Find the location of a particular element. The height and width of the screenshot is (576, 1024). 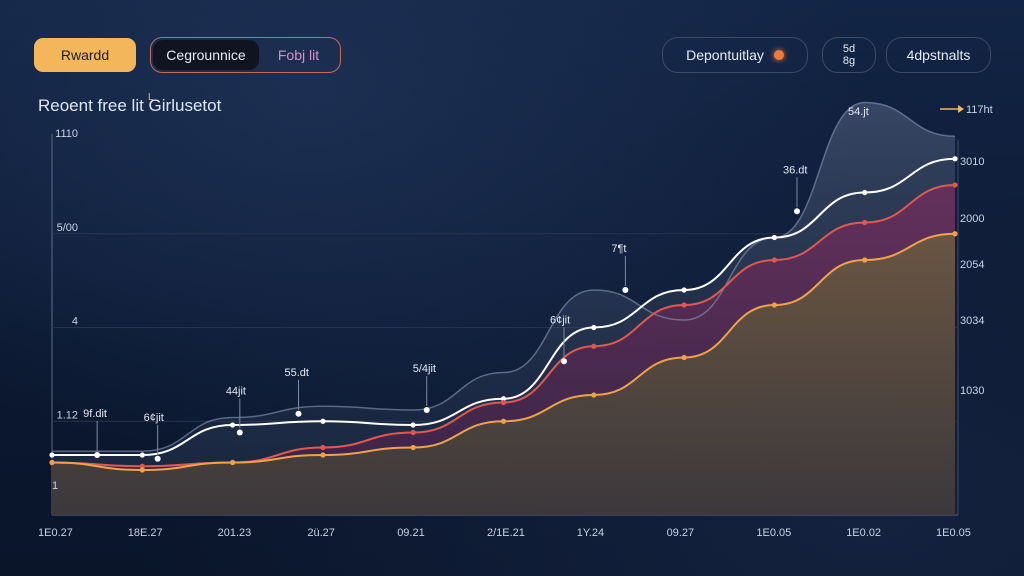

reward-button-label: Rwardd is located at coordinates (85, 55).